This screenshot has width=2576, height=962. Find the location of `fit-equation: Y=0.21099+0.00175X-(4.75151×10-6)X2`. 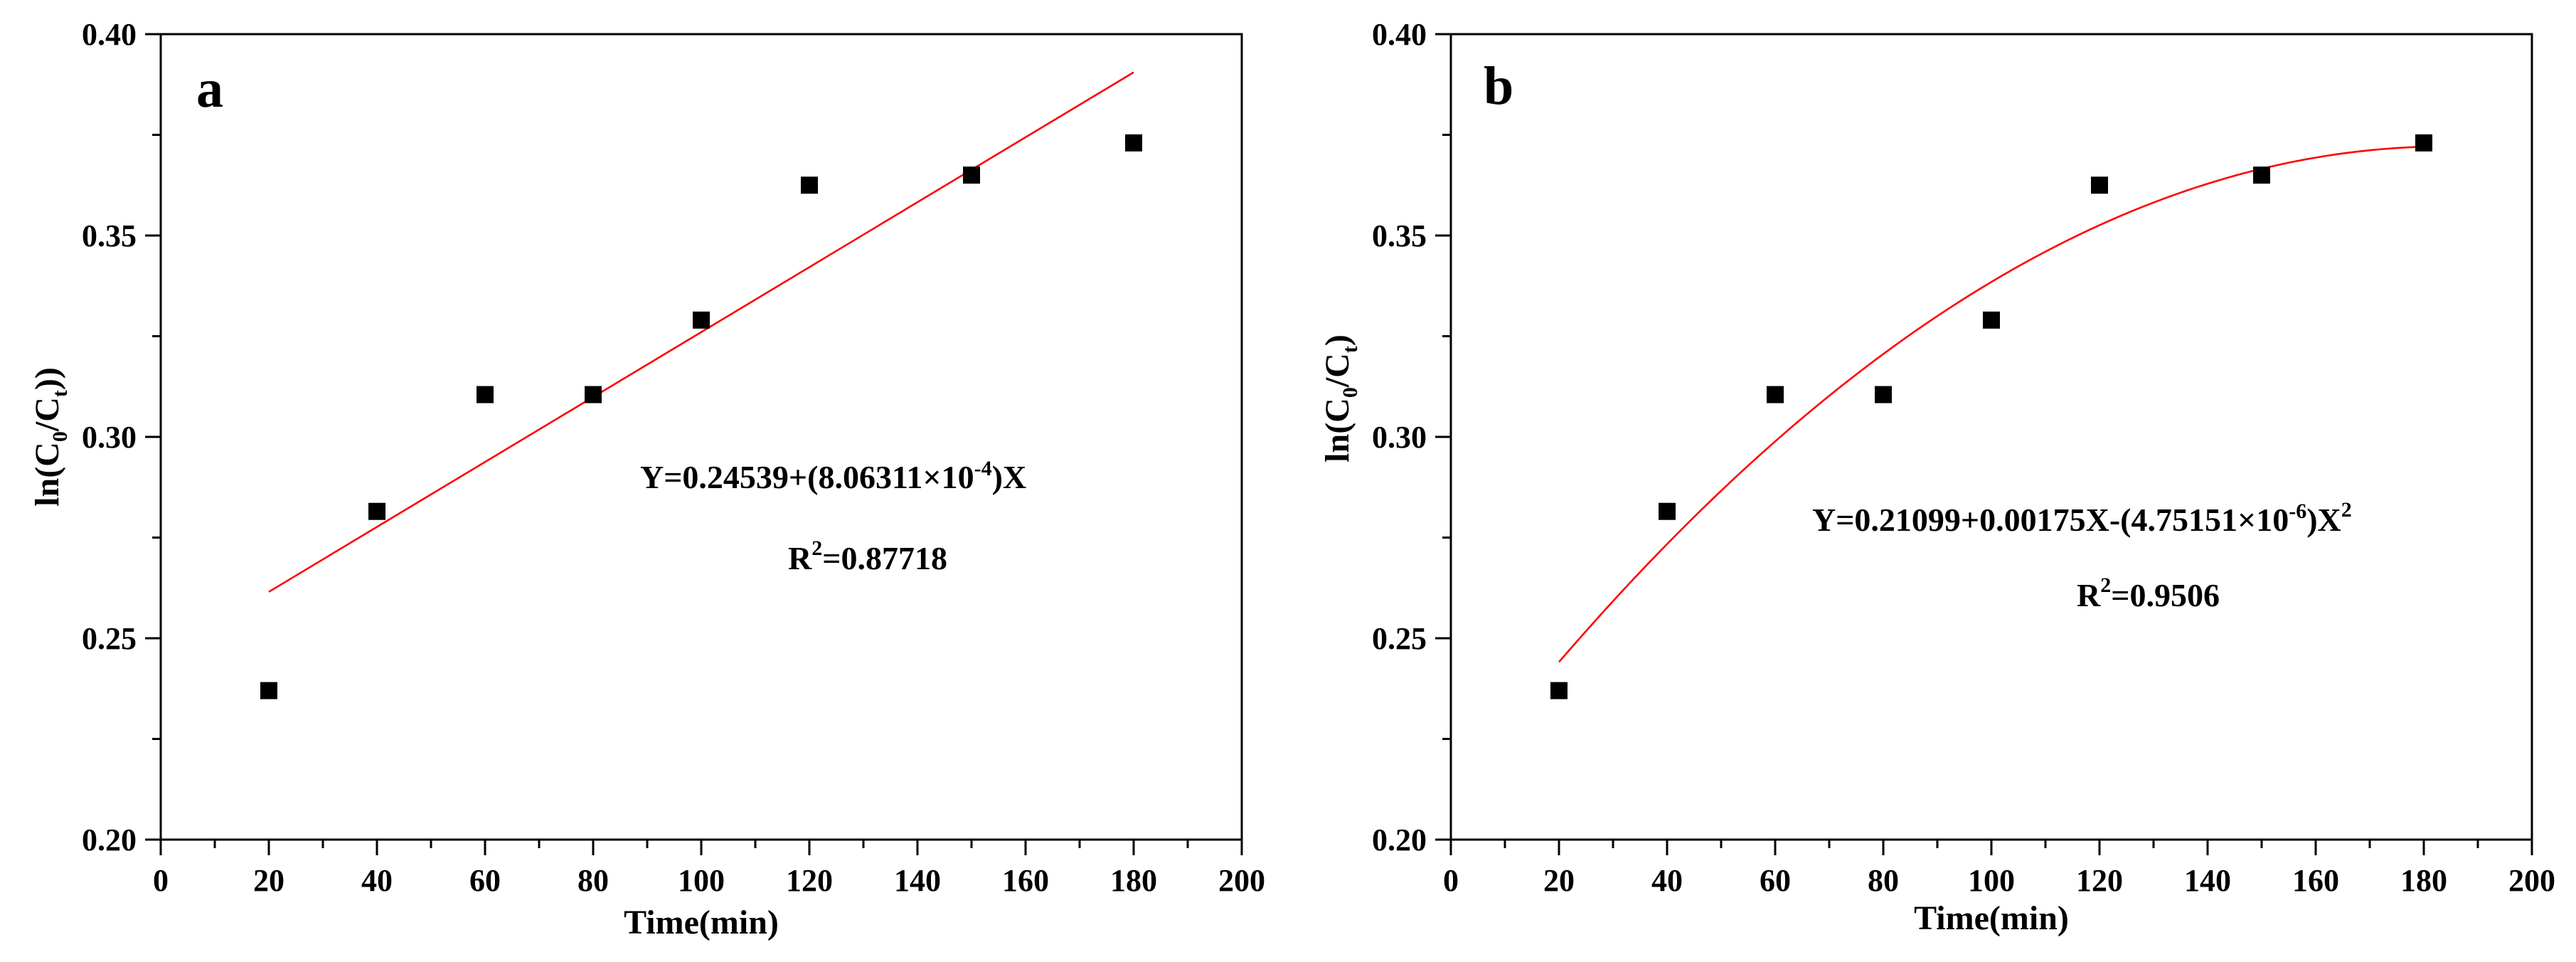

fit-equation: Y=0.21099+0.00175X-(4.75151×10-6)X2 is located at coordinates (2082, 518).